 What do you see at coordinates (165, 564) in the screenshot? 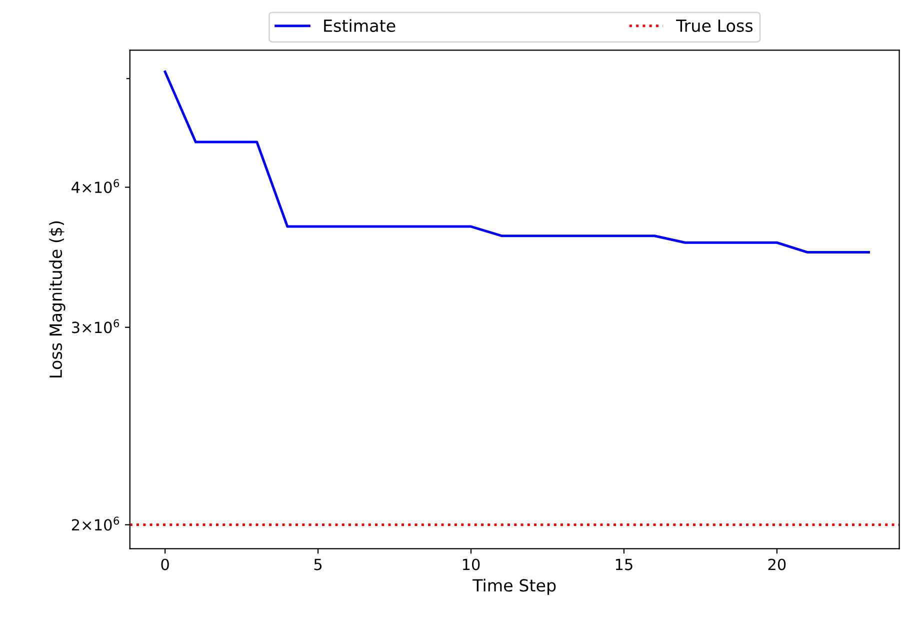
I see `x-tick-label: 0` at bounding box center [165, 564].